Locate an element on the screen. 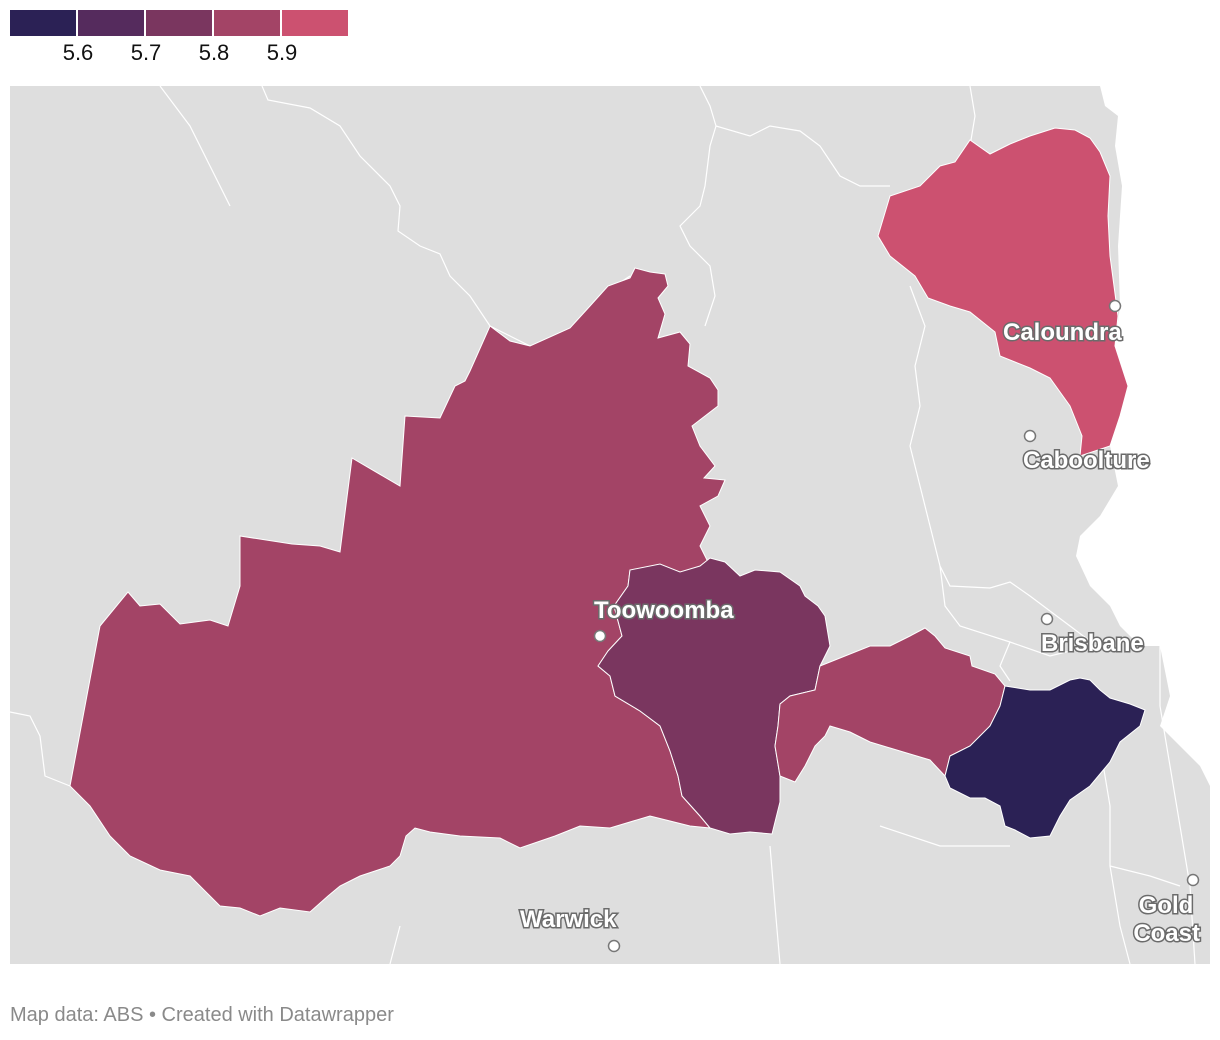 The height and width of the screenshot is (1040, 1220). legend-tick-1: 5.6 is located at coordinates (78, 52).